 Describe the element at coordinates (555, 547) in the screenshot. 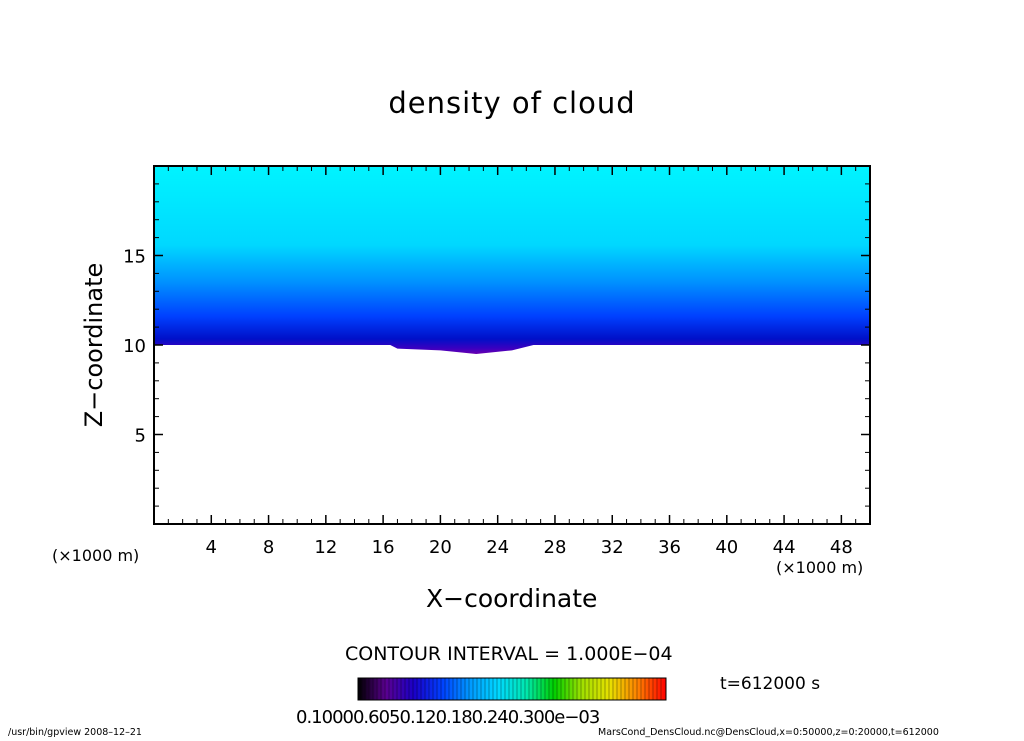

I see `x-tick-label: 28` at that location.